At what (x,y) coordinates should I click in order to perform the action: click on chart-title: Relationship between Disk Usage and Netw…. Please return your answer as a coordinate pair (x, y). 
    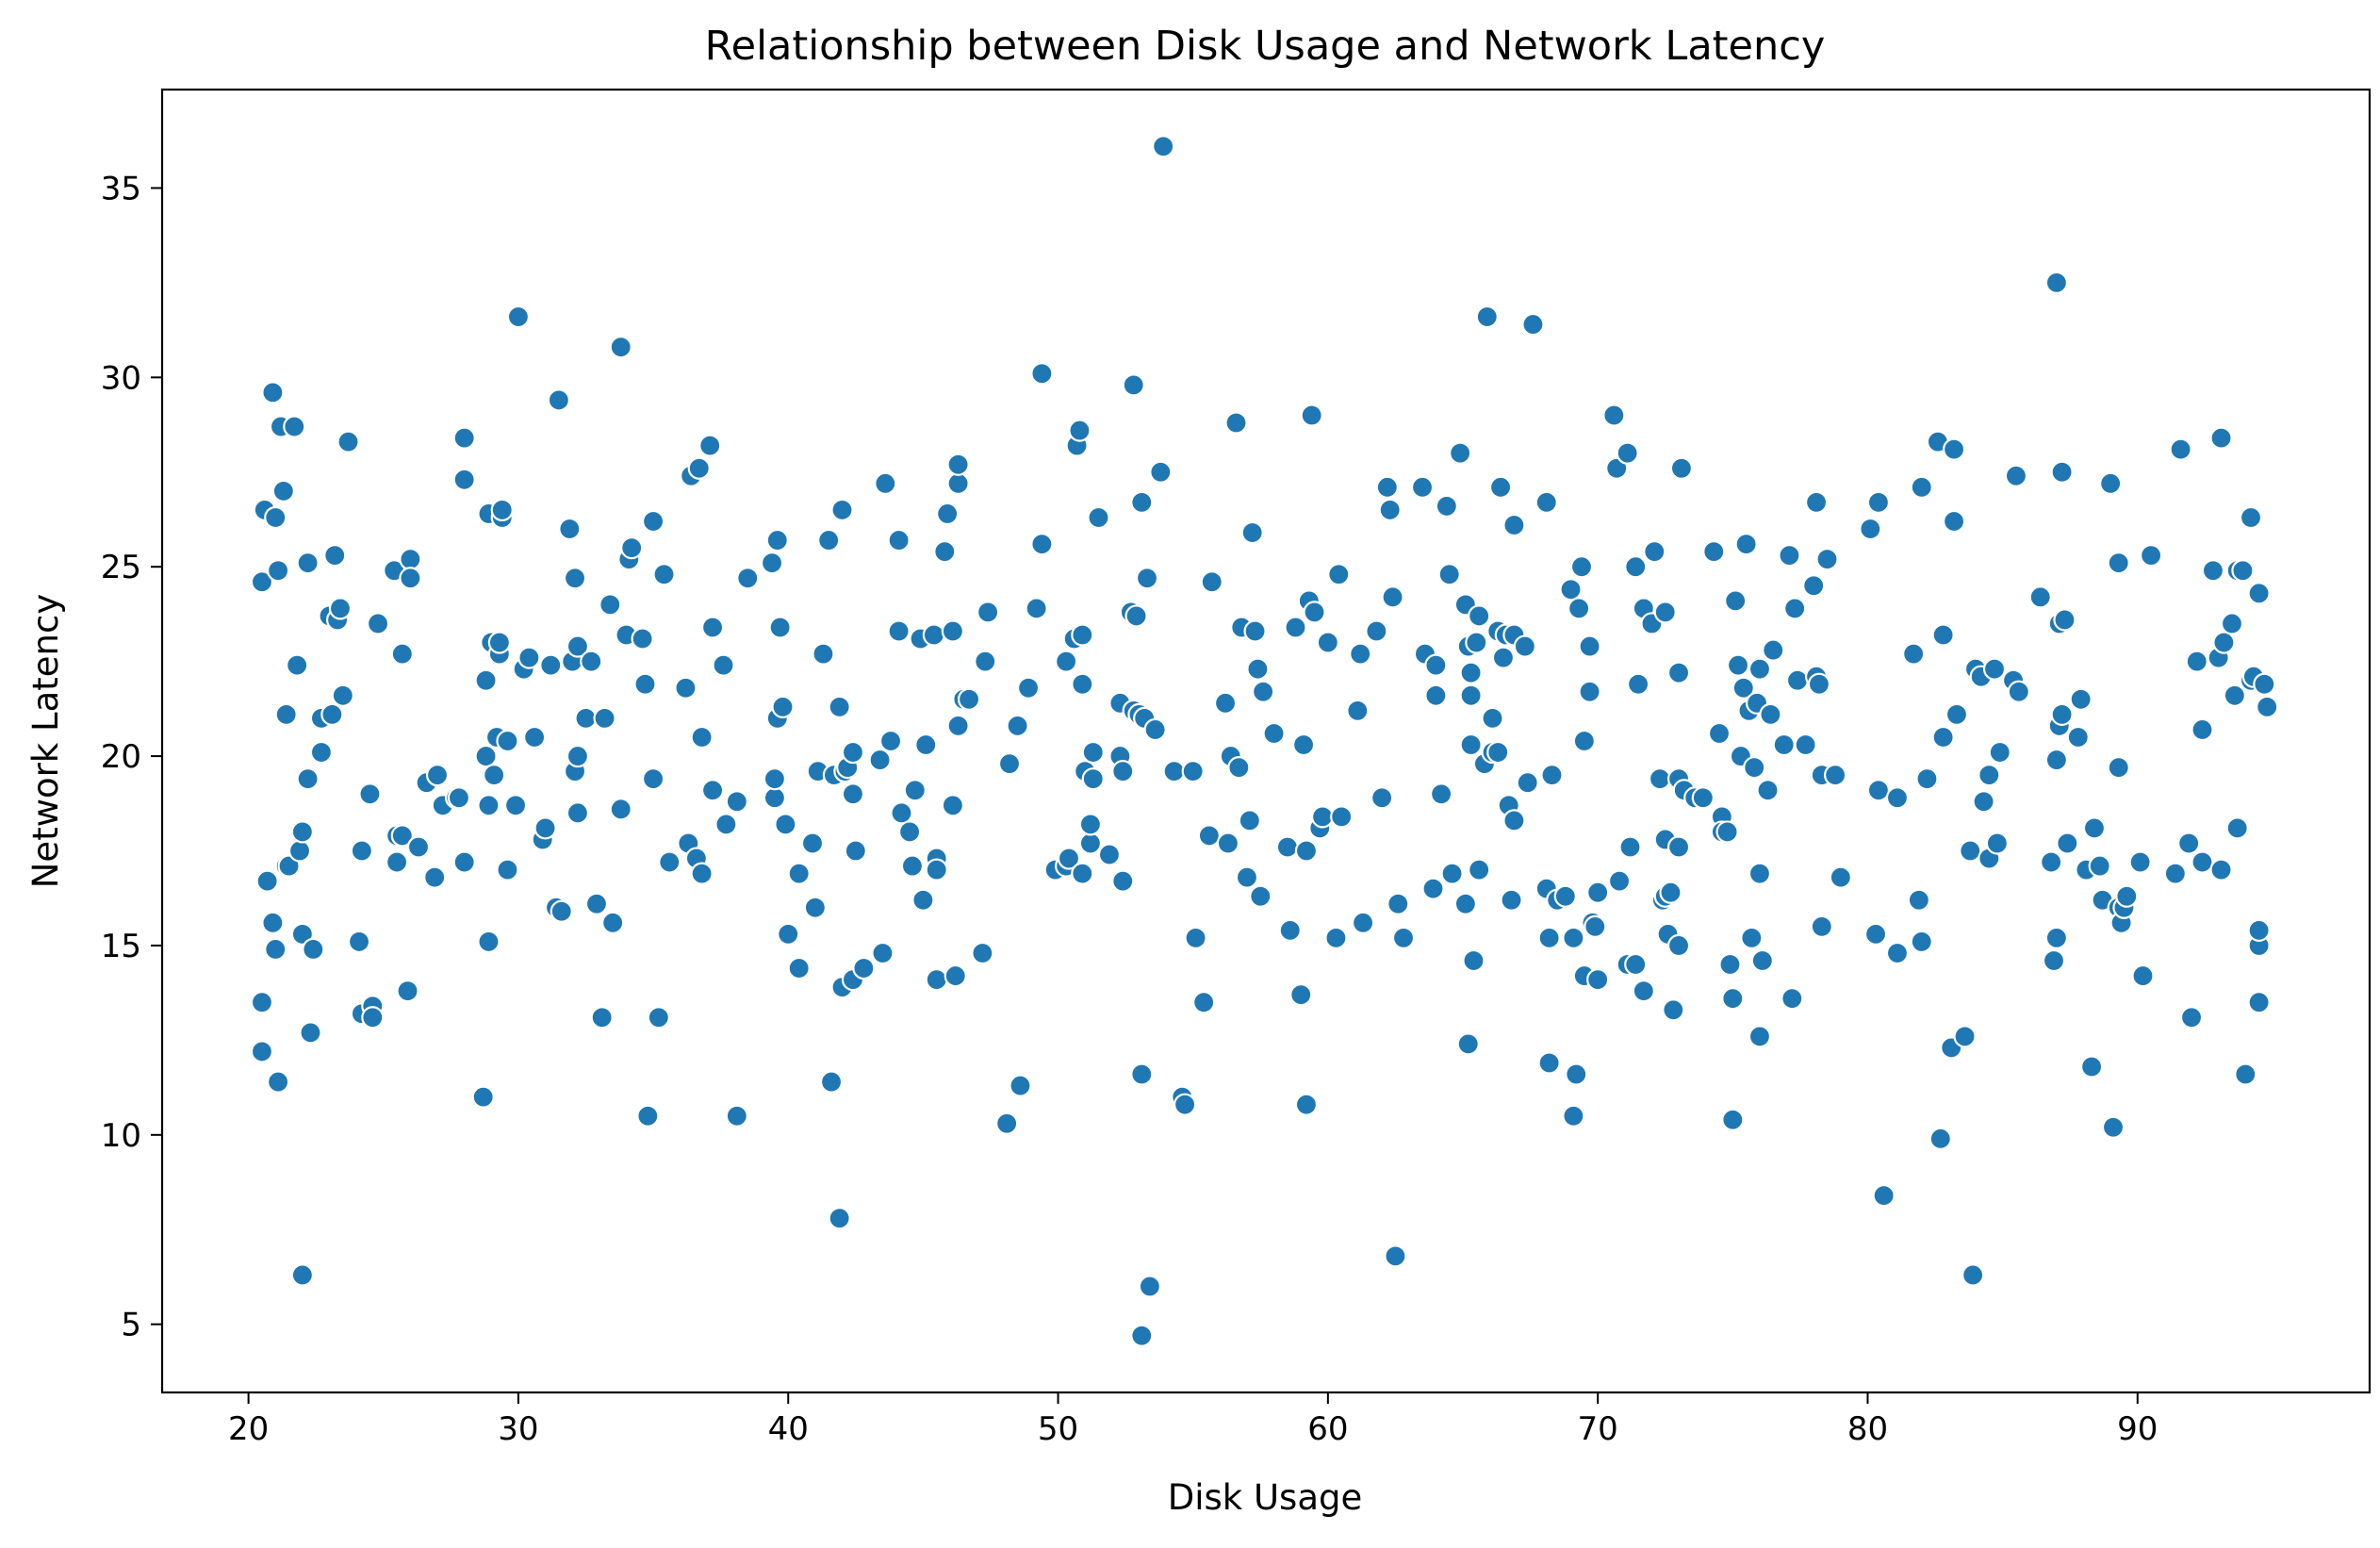
    Looking at the image, I should click on (1265, 46).